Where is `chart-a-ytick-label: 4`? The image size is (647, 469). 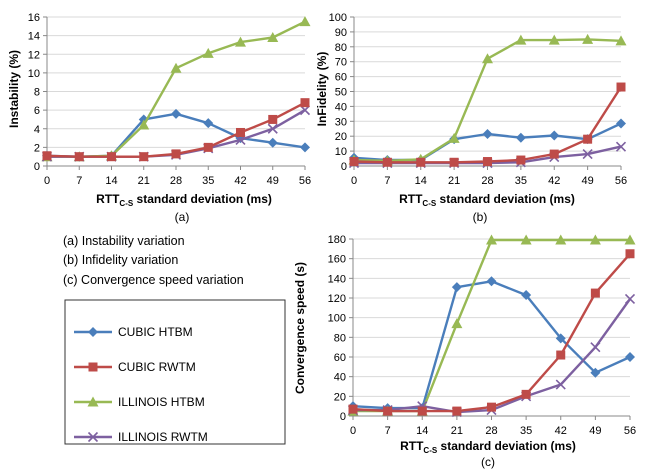
chart-a-ytick-label: 4 is located at coordinates (37, 130).